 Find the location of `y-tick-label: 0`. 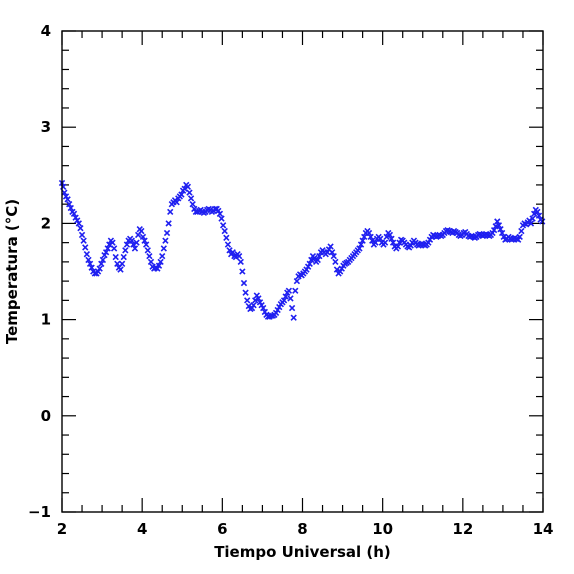

y-tick-label: 0 is located at coordinates (46, 416).